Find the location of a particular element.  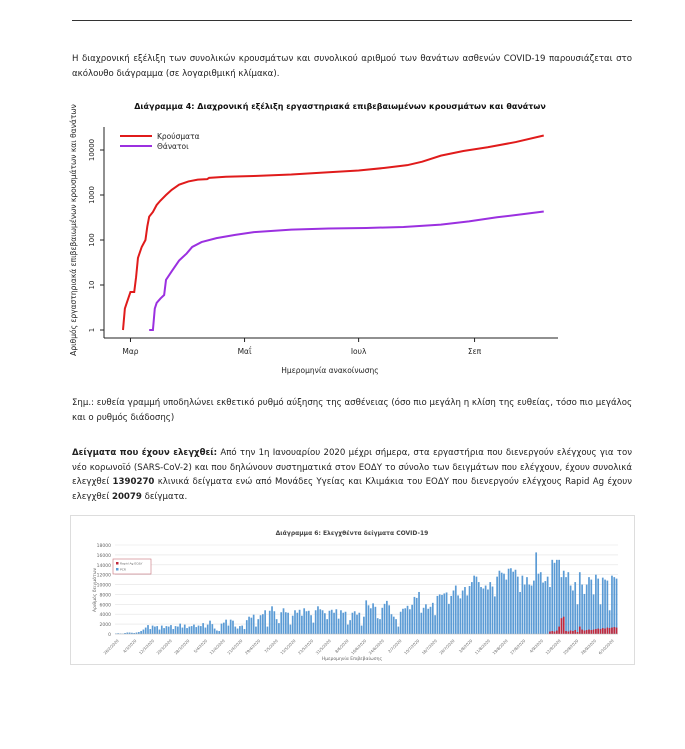

x-tick-label: 11/8/2020 is located at coordinates (483, 647).